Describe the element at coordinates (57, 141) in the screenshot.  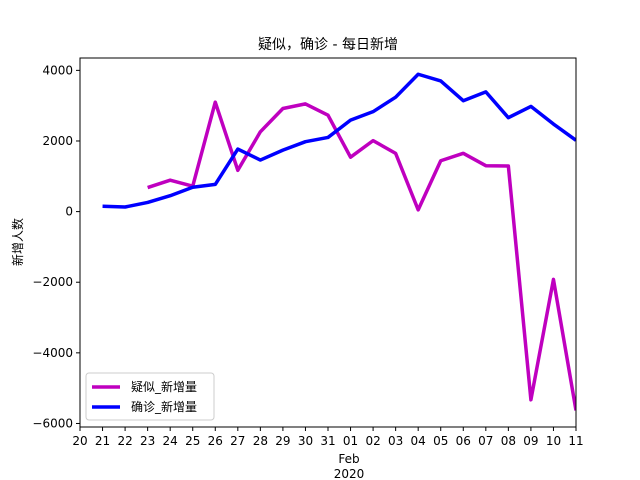
I see `y-tick-label: 2000` at that location.